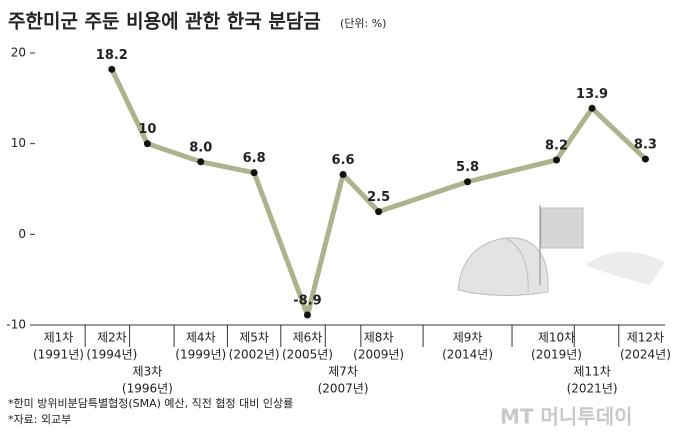  Describe the element at coordinates (111, 355) in the screenshot. I see `x-tick-label: (1994년)` at that location.